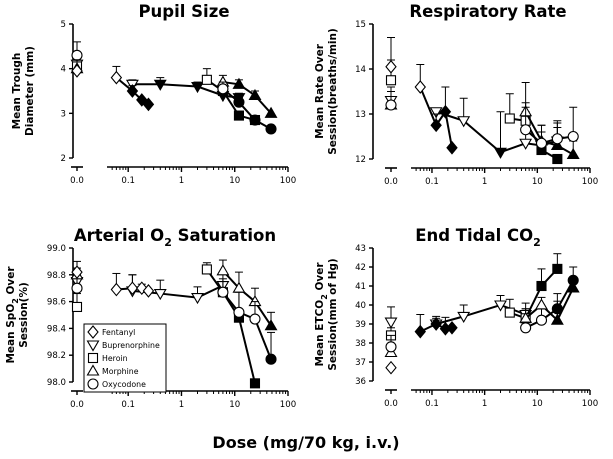  What do you see at coordinates (183, 11) in the screenshot?
I see `panel-title: Pupil Size` at bounding box center [183, 11].